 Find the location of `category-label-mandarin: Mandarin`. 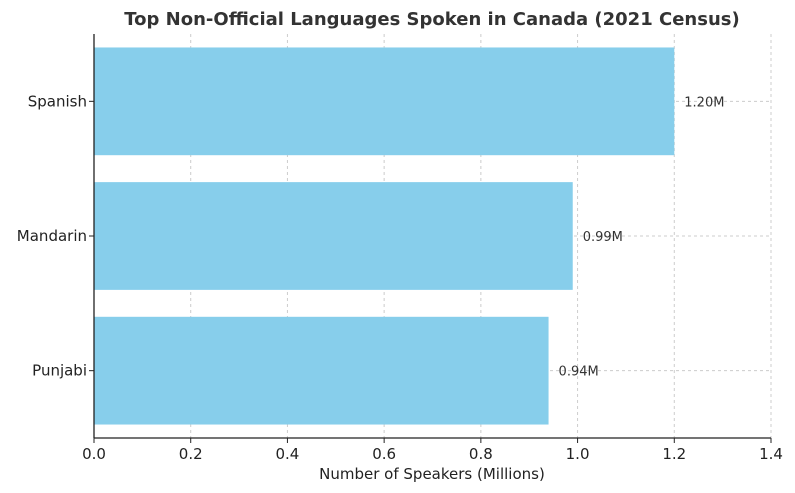

category-label-mandarin: Mandarin is located at coordinates (52, 236).